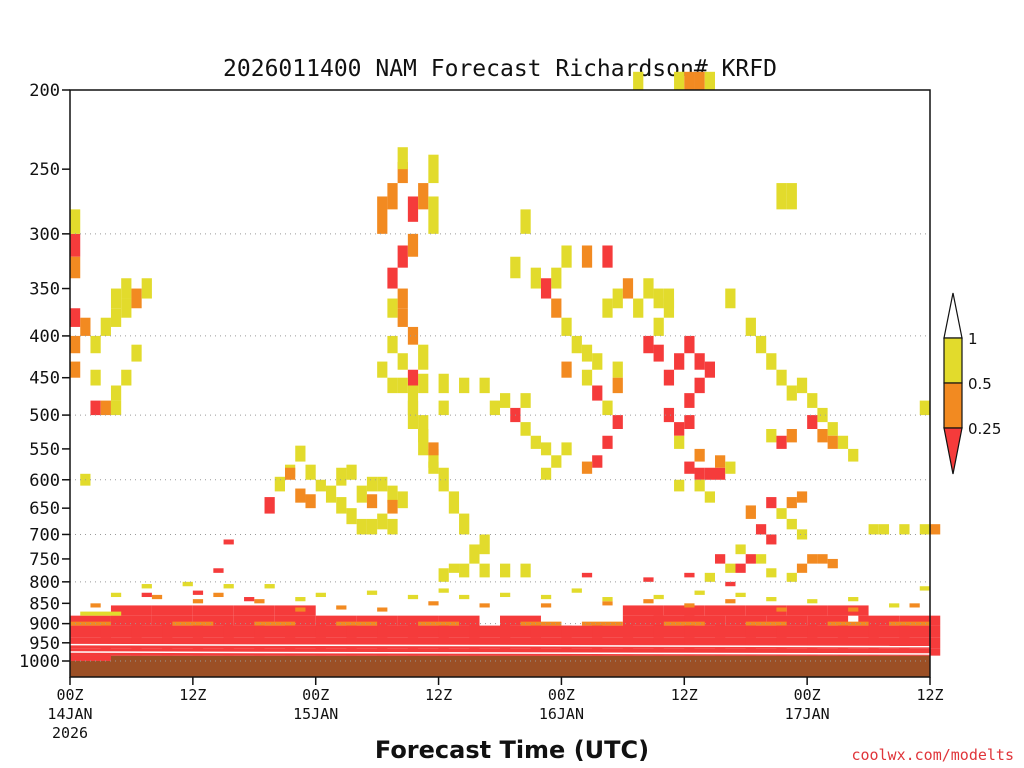  I want to click on x-tick-time-84: 12Z, so click(929, 695).